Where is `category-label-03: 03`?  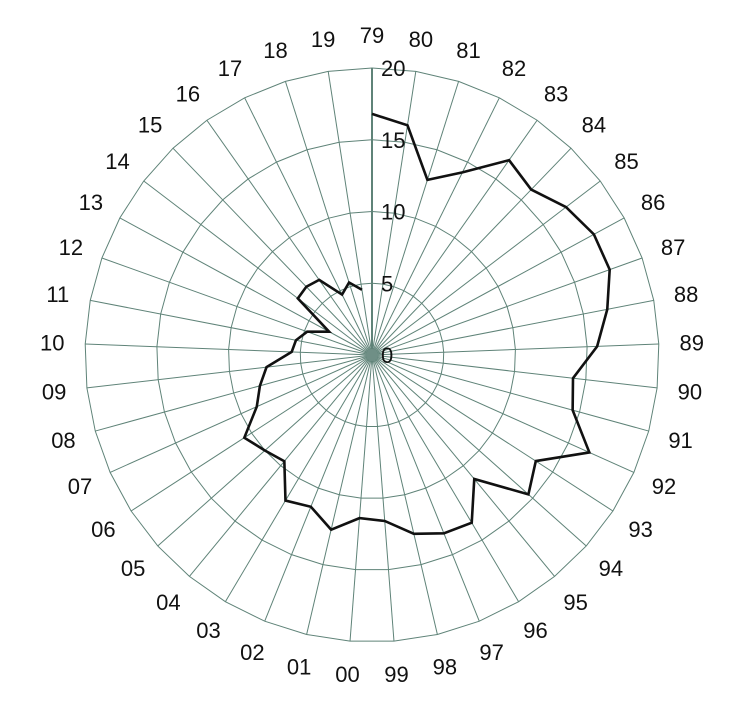
category-label-03: 03 is located at coordinates (208, 630).